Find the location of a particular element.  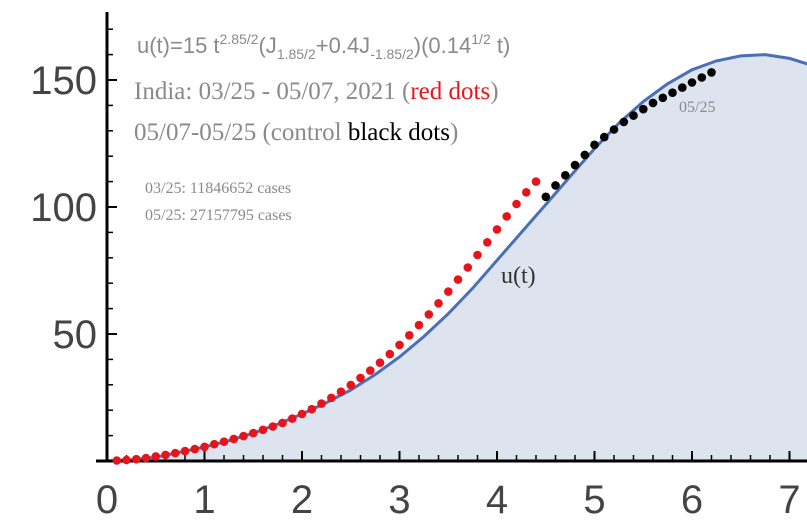

formula-sup2: 1/2 is located at coordinates (481, 39).